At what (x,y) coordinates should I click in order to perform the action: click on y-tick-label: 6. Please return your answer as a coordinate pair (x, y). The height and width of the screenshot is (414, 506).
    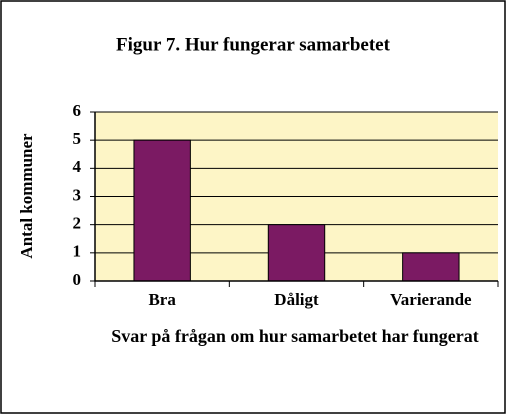
    Looking at the image, I should click on (77, 110).